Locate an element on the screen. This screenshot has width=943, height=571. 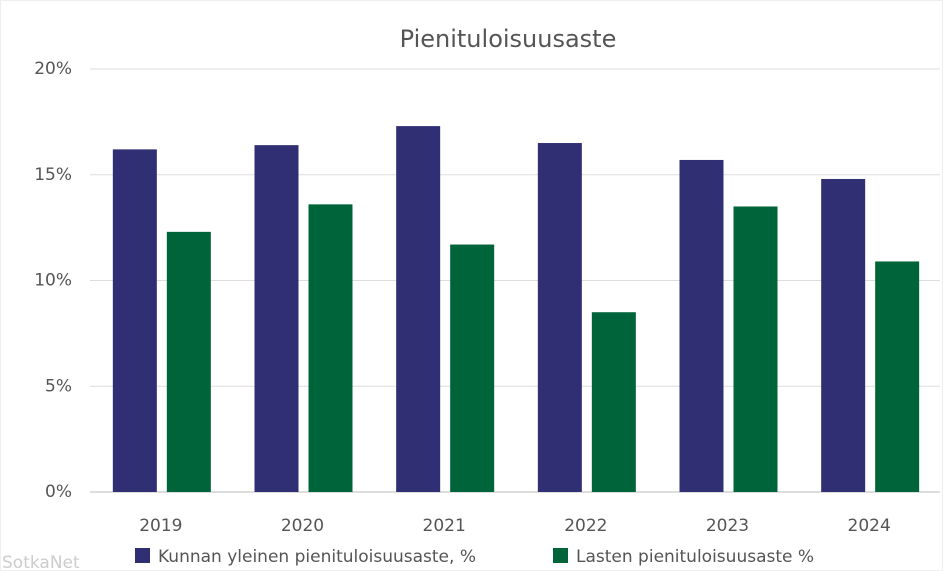
x-tick-label: 2024 is located at coordinates (869, 526).